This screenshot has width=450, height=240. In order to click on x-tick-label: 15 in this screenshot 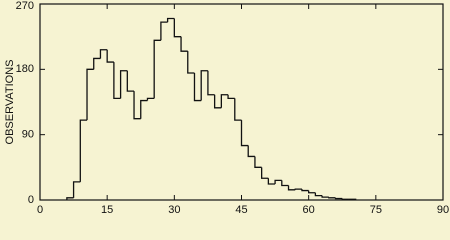, I will do `click(107, 210)`.